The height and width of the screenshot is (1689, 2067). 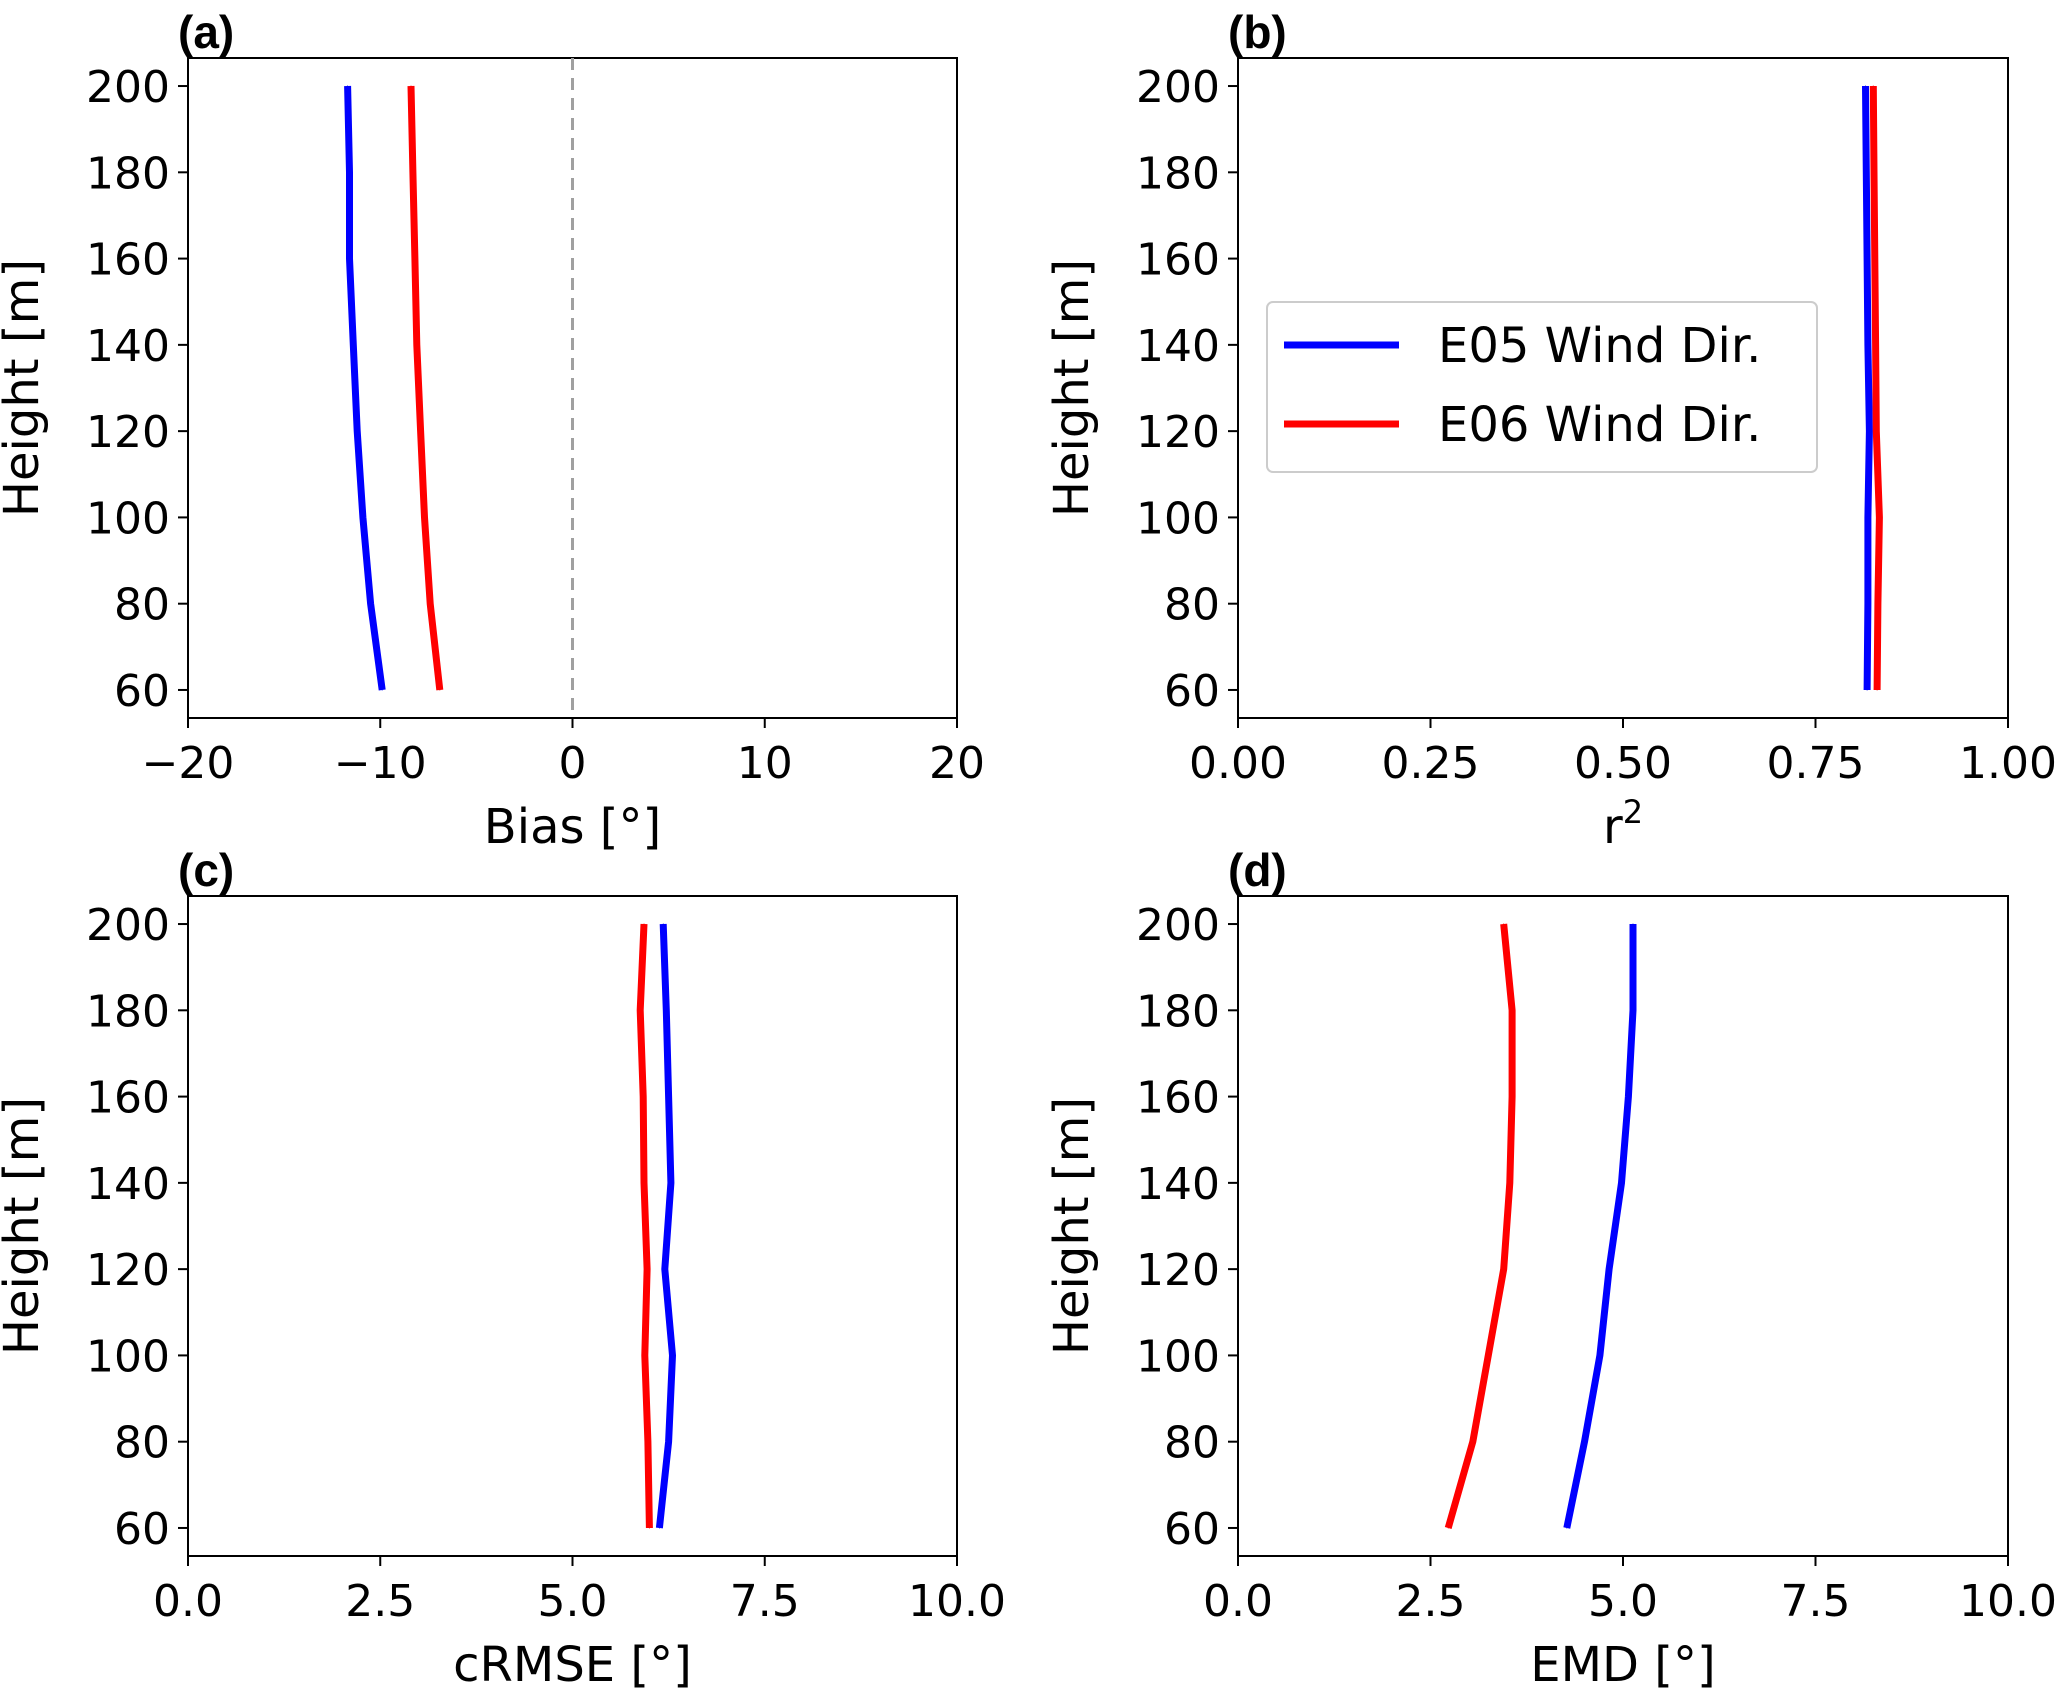 I want to click on x-axis-label: EMD [°], so click(x=1622, y=1663).